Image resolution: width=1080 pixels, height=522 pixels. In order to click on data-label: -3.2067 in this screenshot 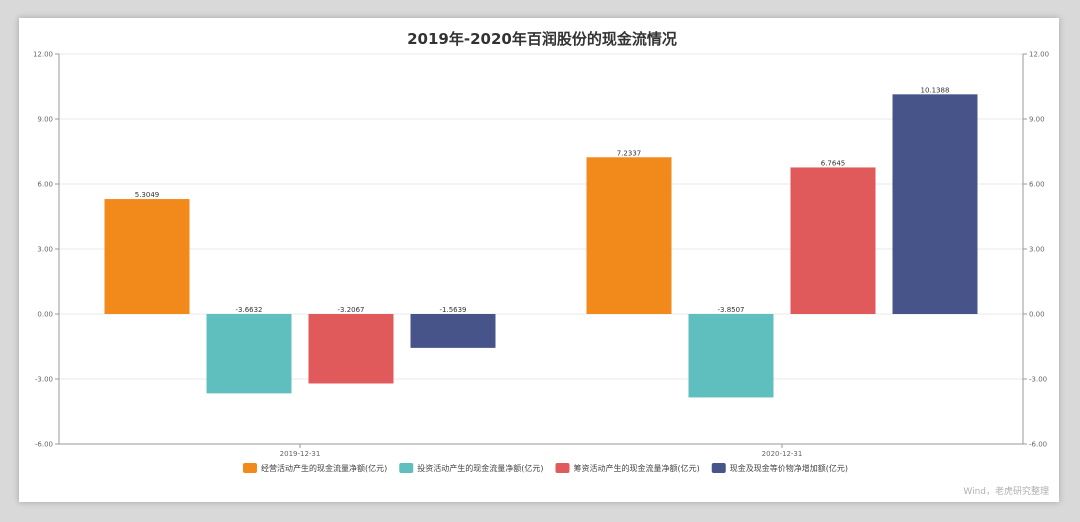, I will do `click(350, 310)`.